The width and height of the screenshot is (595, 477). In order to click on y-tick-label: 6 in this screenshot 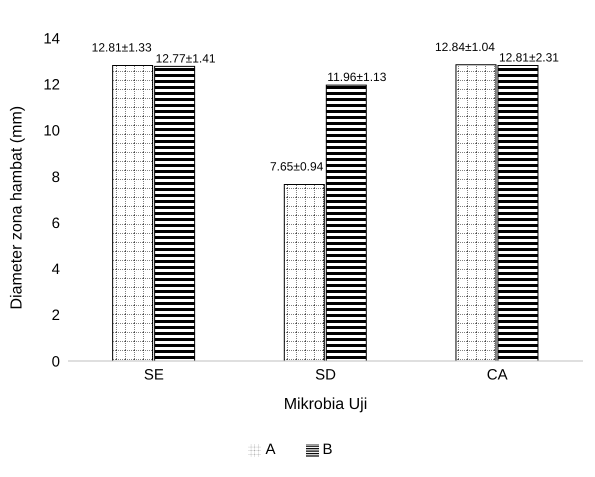, I will do `click(56, 223)`.